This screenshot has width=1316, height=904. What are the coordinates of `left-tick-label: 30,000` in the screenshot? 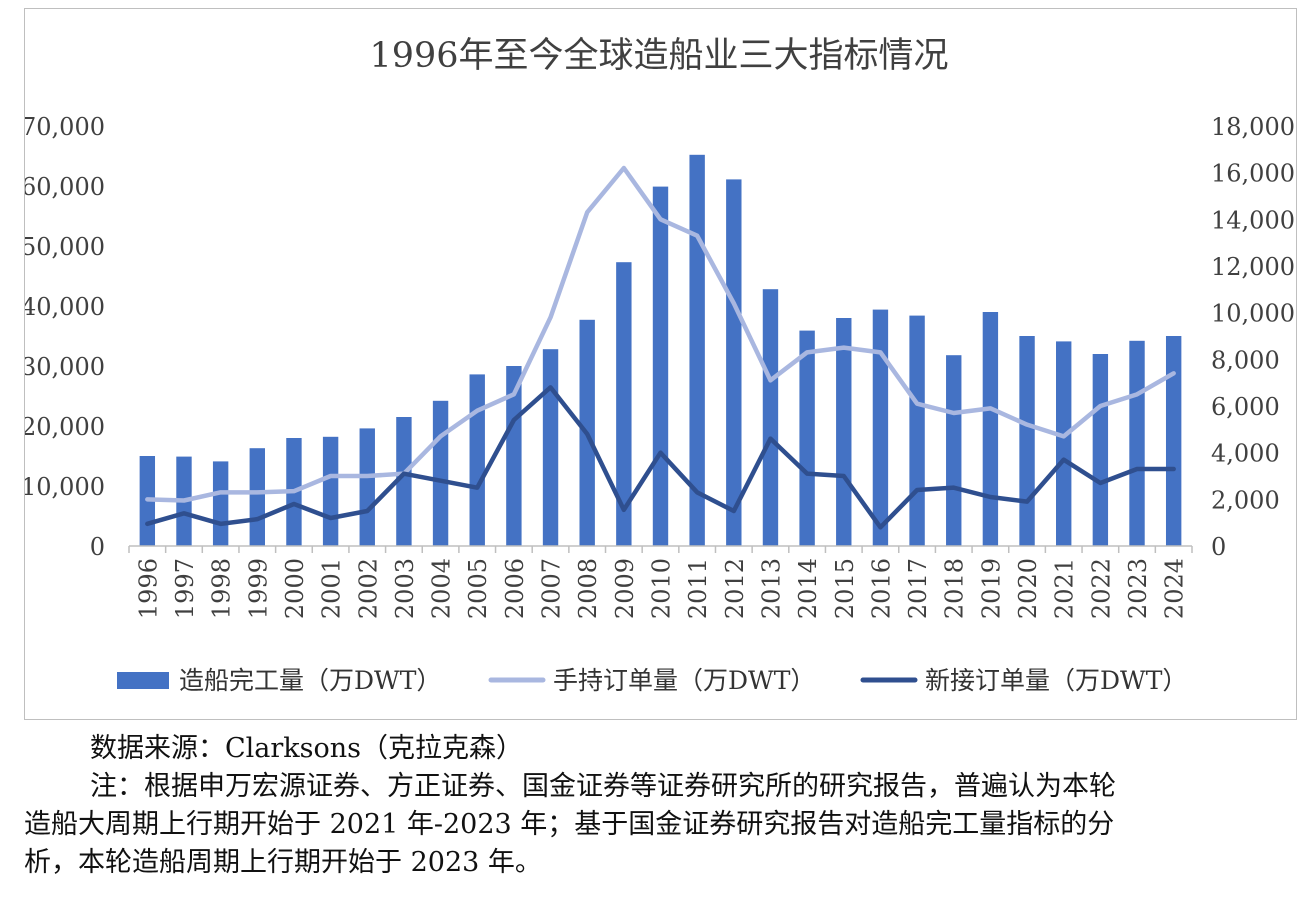 It's located at (65, 367).